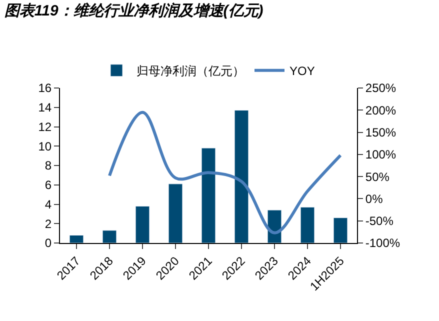 The width and height of the screenshot is (439, 321). What do you see at coordinates (45, 88) in the screenshot?
I see `y-tick-label: 16` at bounding box center [45, 88].